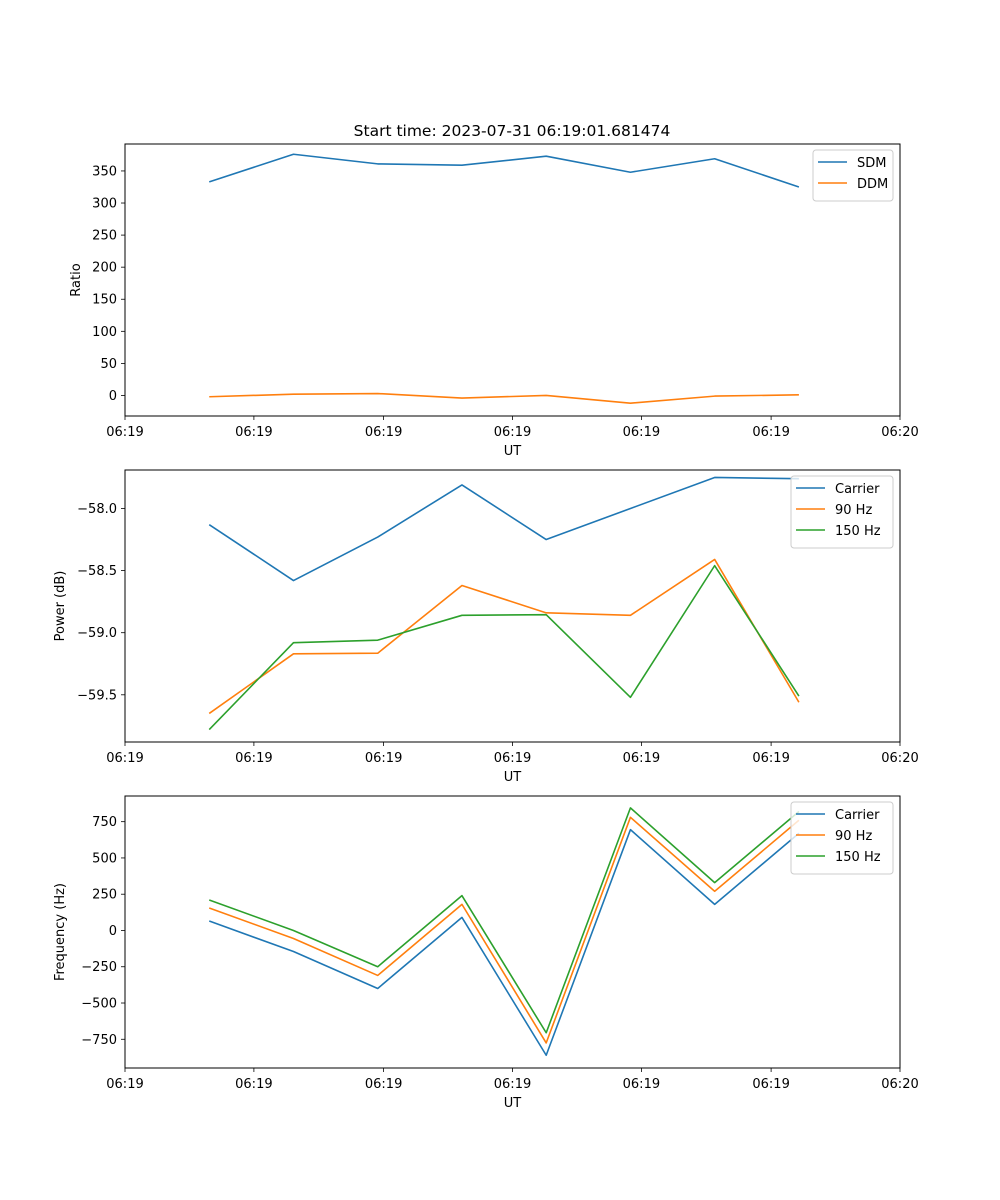 This screenshot has height=1200, width=1000. I want to click on y-tick-label: −750, so click(99, 1040).